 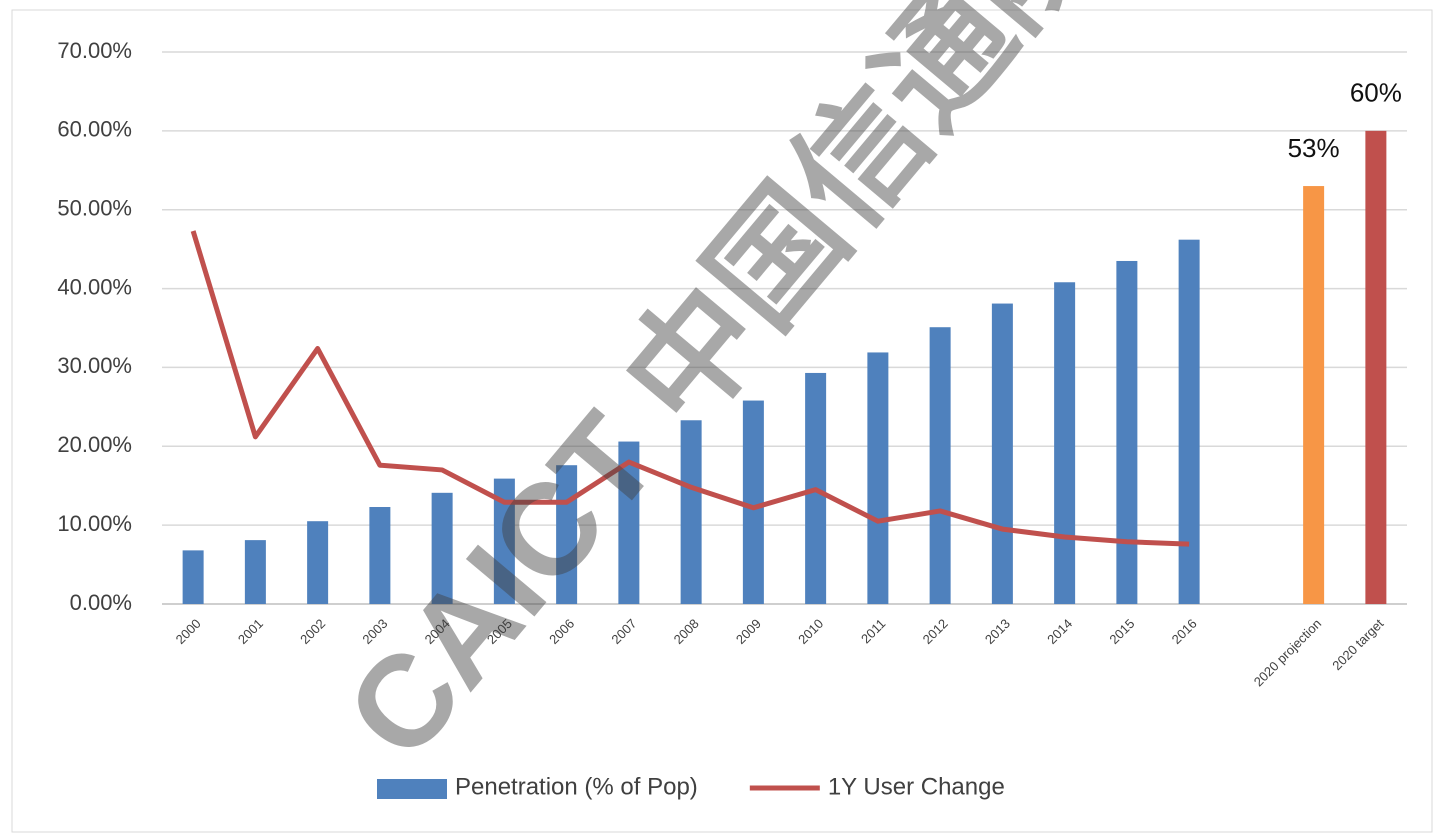 What do you see at coordinates (1376, 93) in the screenshot?
I see `data-label: 60%` at bounding box center [1376, 93].